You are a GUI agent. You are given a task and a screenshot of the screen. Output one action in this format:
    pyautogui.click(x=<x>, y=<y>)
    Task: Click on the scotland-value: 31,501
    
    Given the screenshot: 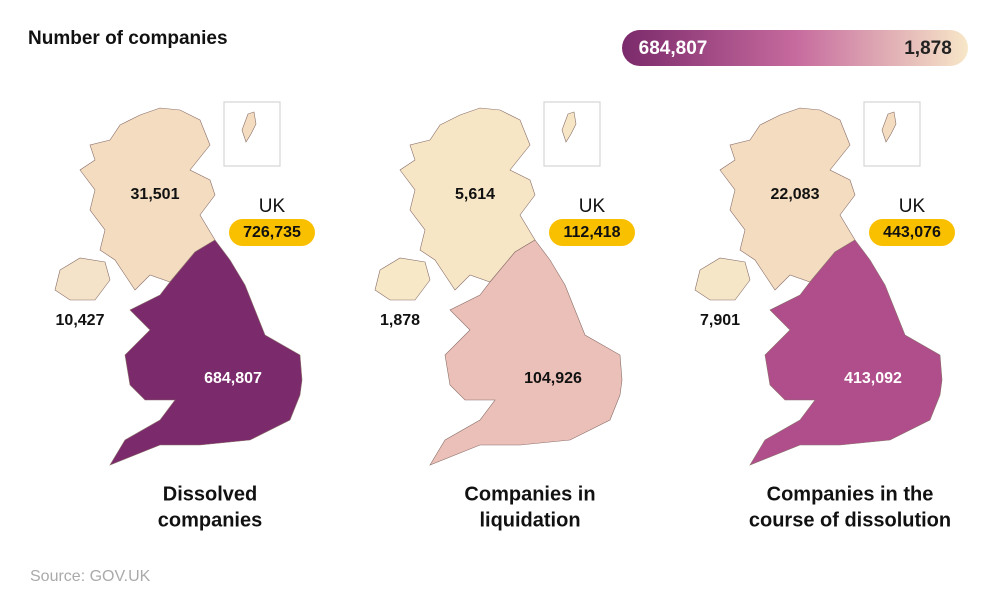 What is the action you would take?
    pyautogui.click(x=155, y=194)
    